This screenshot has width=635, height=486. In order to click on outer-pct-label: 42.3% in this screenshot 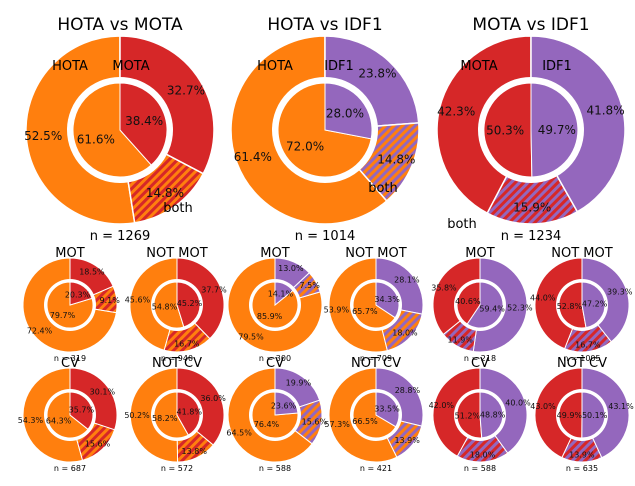, I will do `click(456, 112)`.